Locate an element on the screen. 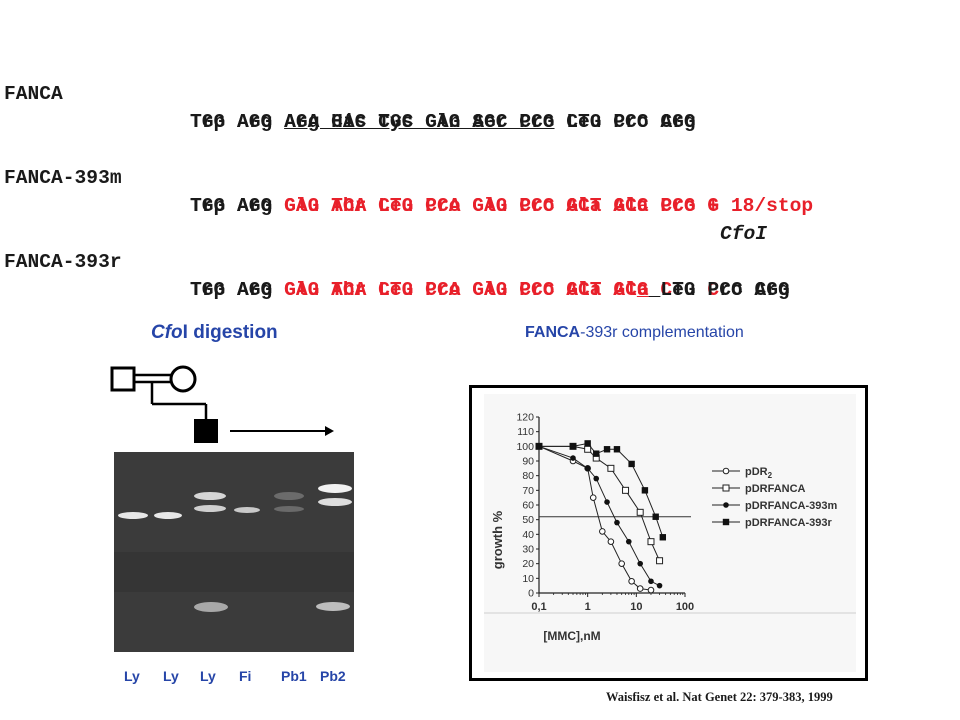 Image resolution: width=960 pixels, height=720 pixels. chart-marks is located at coordinates (601, 517).